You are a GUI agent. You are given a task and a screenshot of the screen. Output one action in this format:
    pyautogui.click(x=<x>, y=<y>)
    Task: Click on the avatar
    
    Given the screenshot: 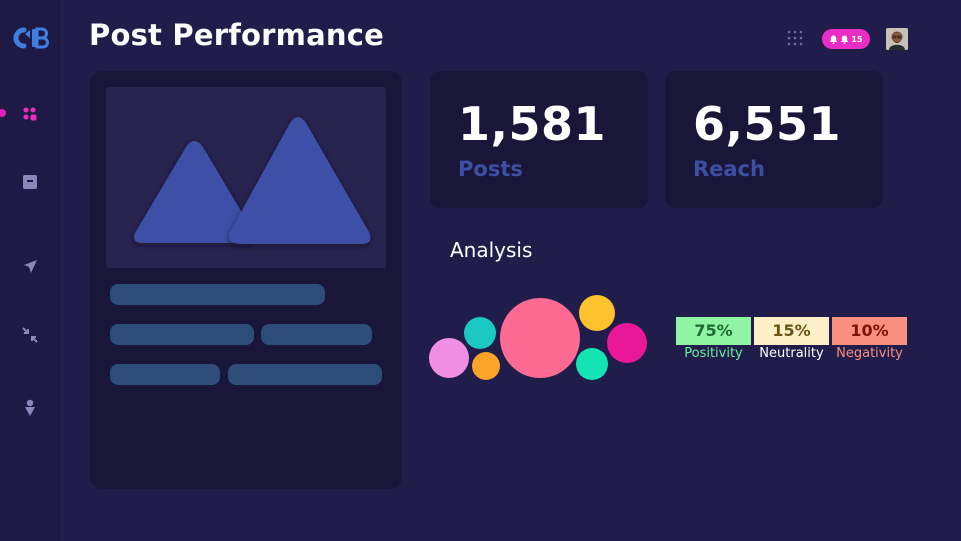 What is the action you would take?
    pyautogui.click(x=897, y=39)
    